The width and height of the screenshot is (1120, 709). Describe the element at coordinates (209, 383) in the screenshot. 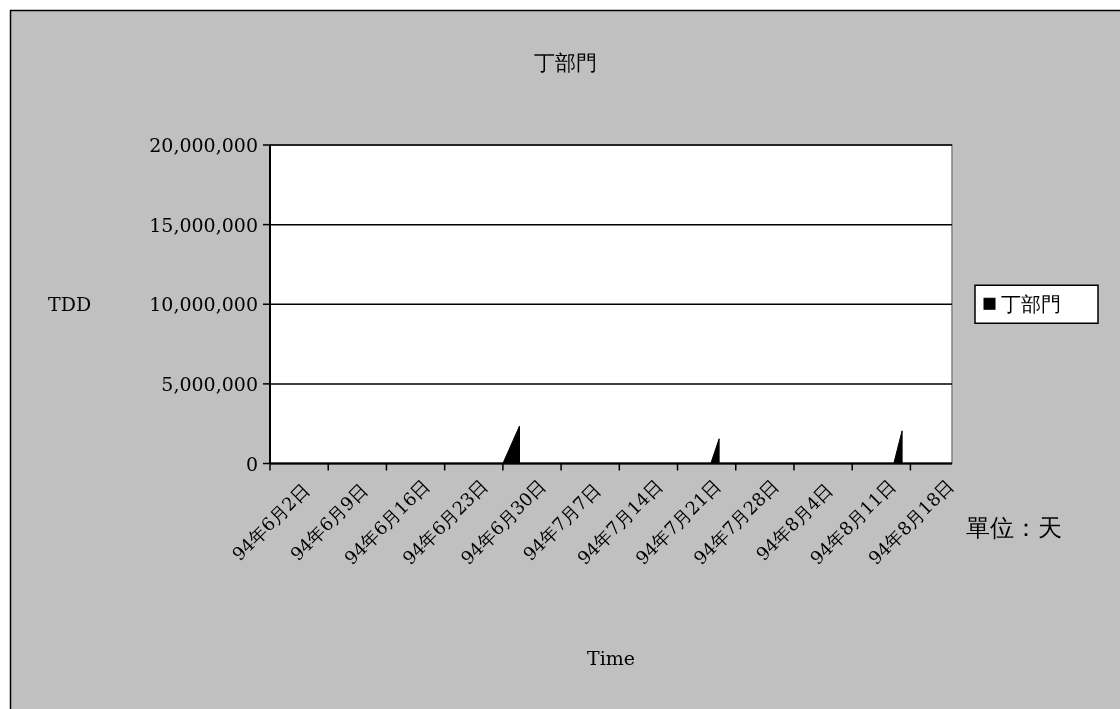

I see `y-tick-label: 5,000,000` at that location.